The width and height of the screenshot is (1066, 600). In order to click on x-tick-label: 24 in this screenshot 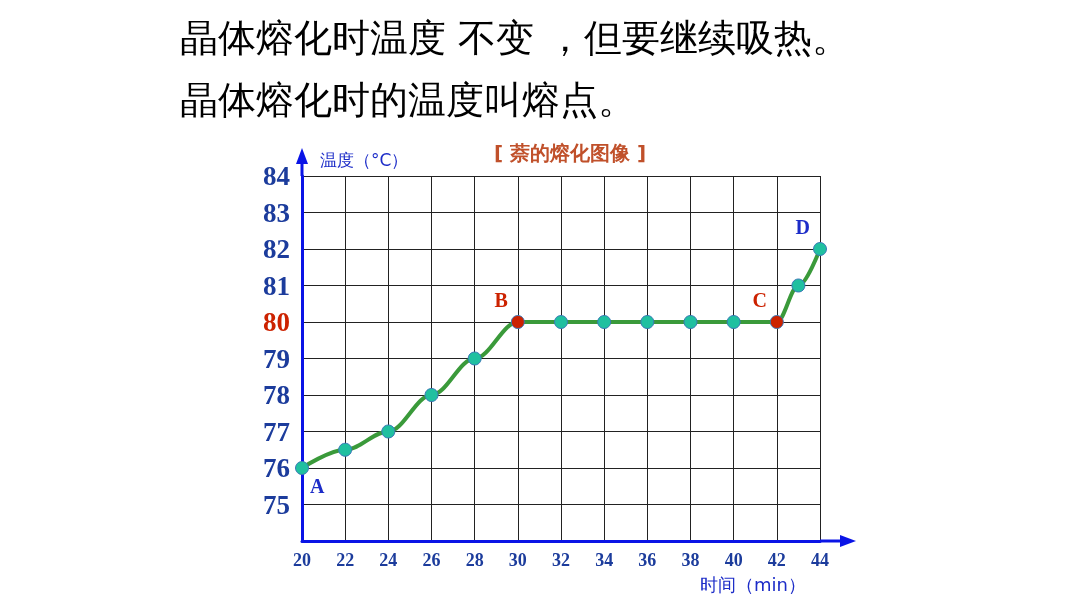, I will do `click(388, 560)`.